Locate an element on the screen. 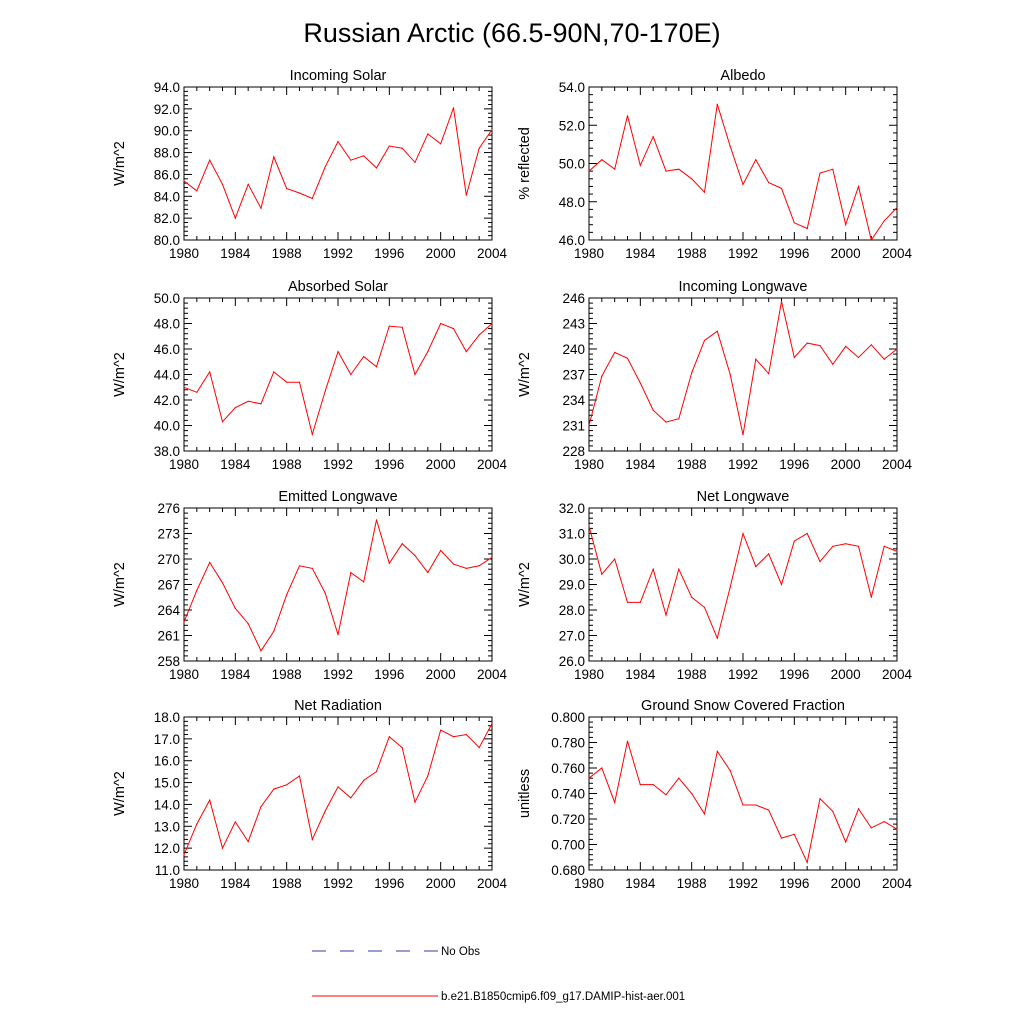 The height and width of the screenshot is (1029, 1024). y-tick-label: 231 is located at coordinates (573, 426).